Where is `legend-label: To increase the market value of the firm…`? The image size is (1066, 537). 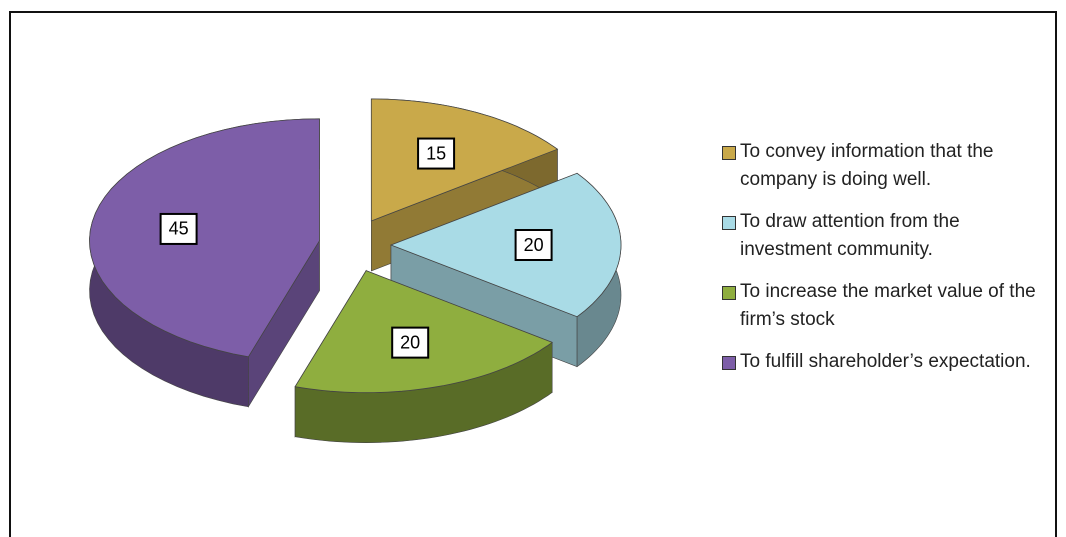 legend-label: To increase the market value of the firm… is located at coordinates (888, 305).